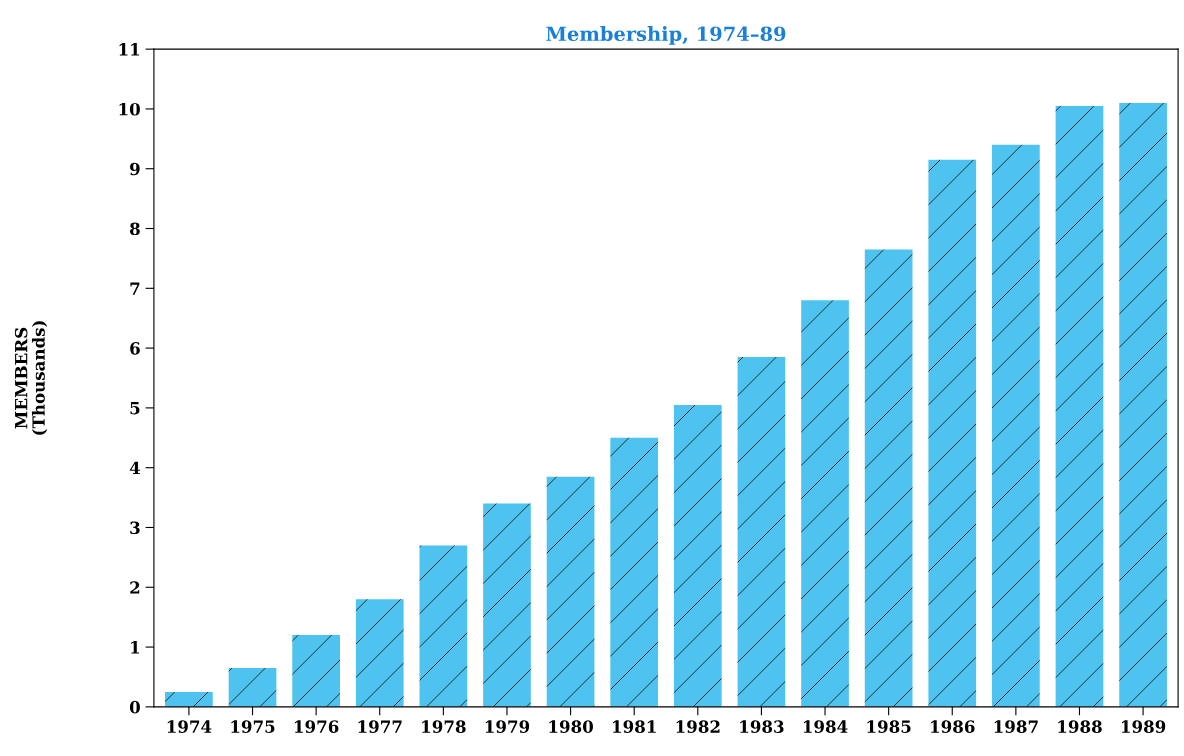 This screenshot has width=1184, height=756. Describe the element at coordinates (889, 726) in the screenshot. I see `x-tick-label: 1985` at that location.